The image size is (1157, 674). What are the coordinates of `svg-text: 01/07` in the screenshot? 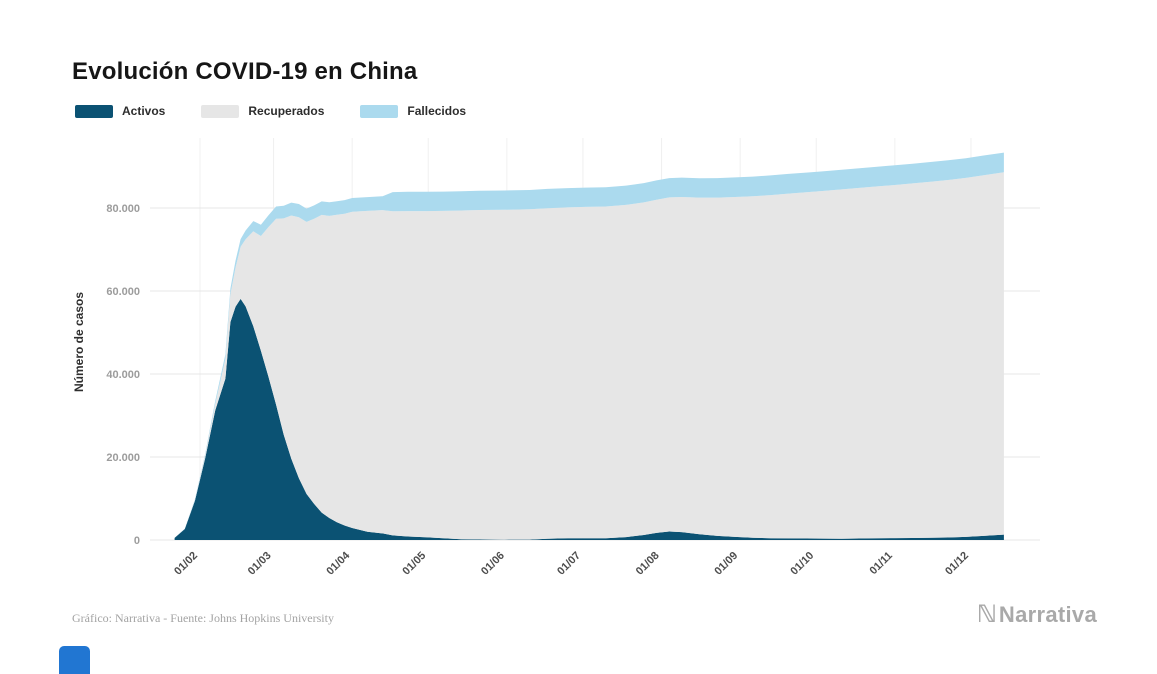 It's located at (569, 564).